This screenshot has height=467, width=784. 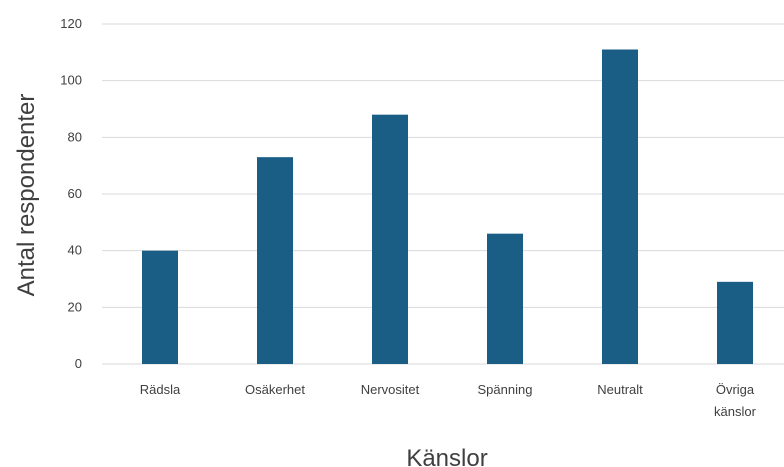 I want to click on x-category-label-line: Nervositet, so click(x=390, y=389).